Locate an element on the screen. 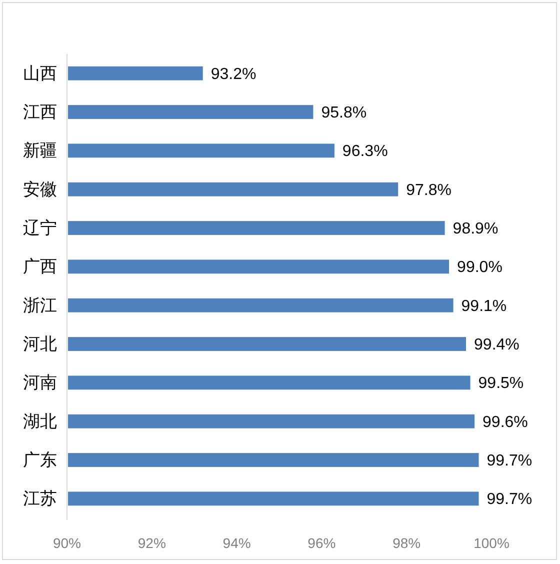  y-tick-label: 山西 is located at coordinates (40, 73).